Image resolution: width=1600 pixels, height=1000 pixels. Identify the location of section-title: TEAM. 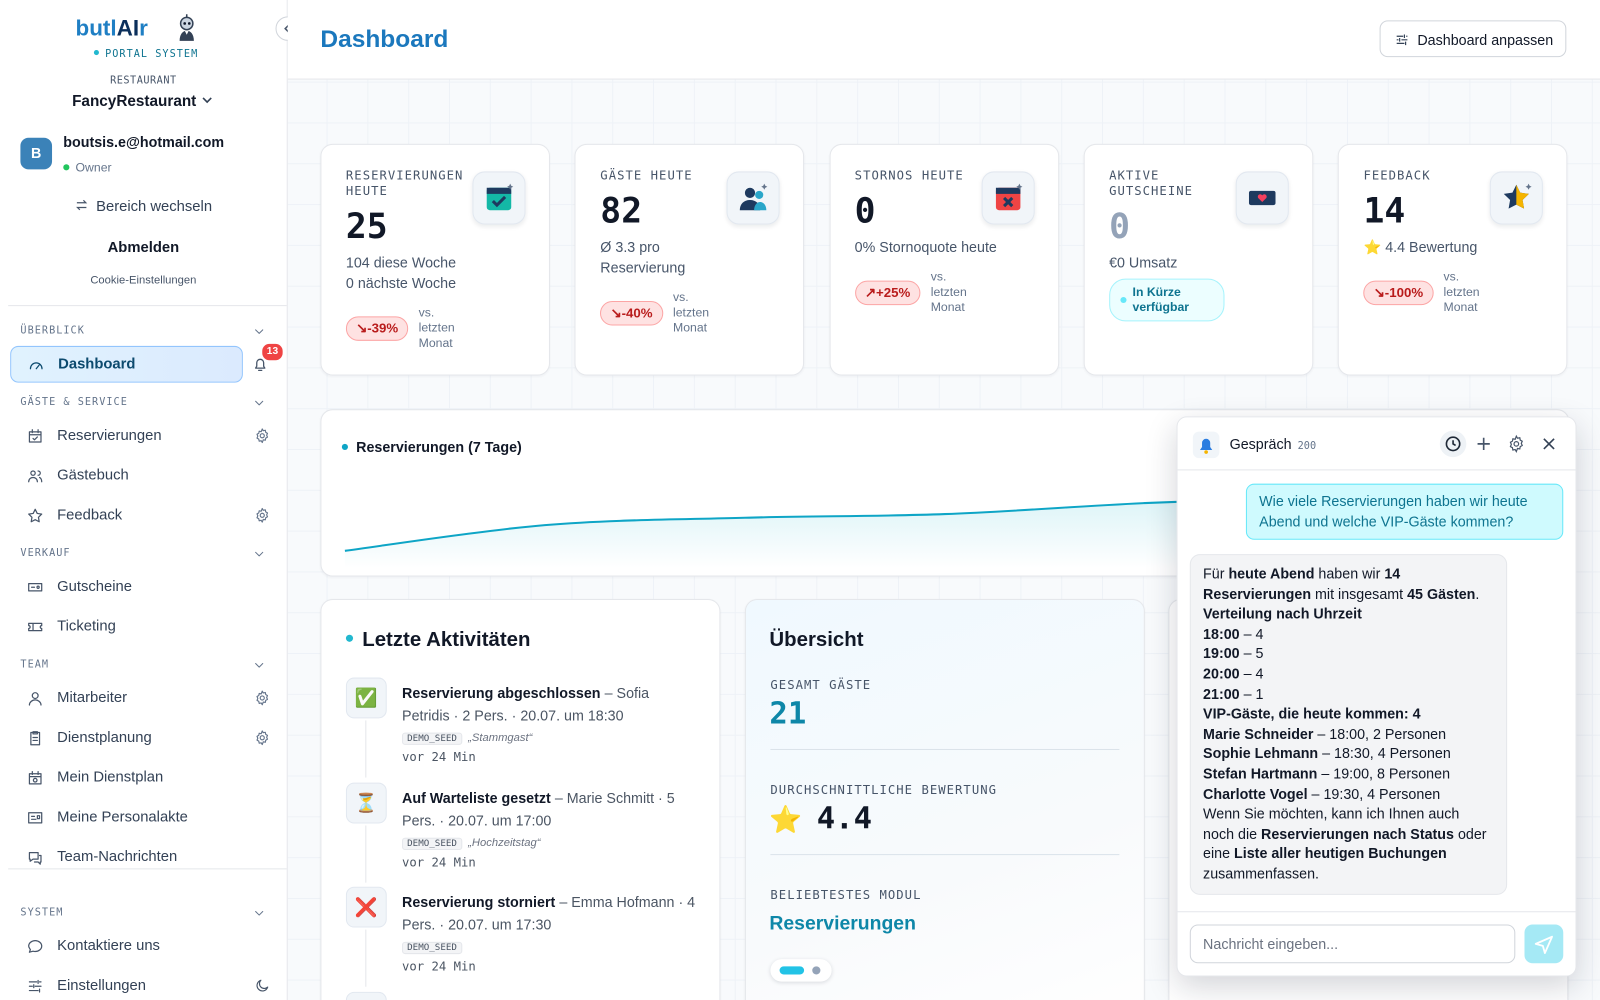
(35, 665).